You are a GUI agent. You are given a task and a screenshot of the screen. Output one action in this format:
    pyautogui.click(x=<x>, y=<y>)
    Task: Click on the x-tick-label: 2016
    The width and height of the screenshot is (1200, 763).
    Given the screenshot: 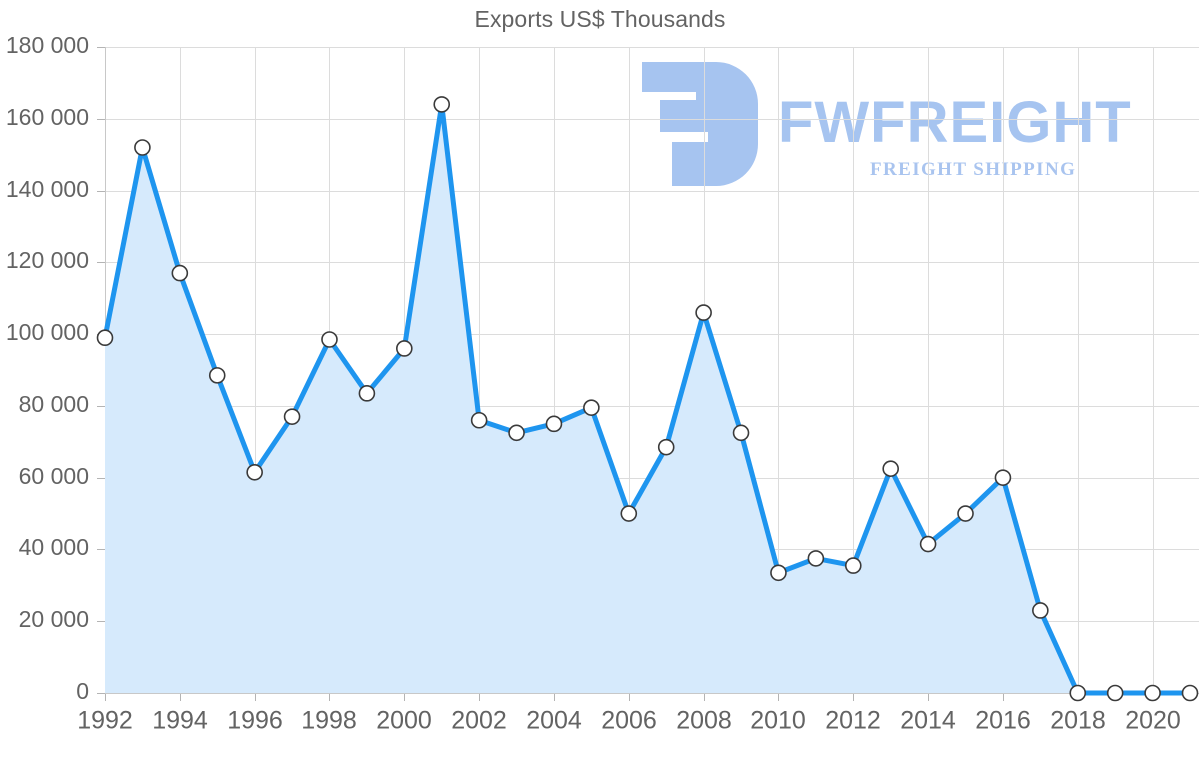 What is the action you would take?
    pyautogui.click(x=1003, y=721)
    